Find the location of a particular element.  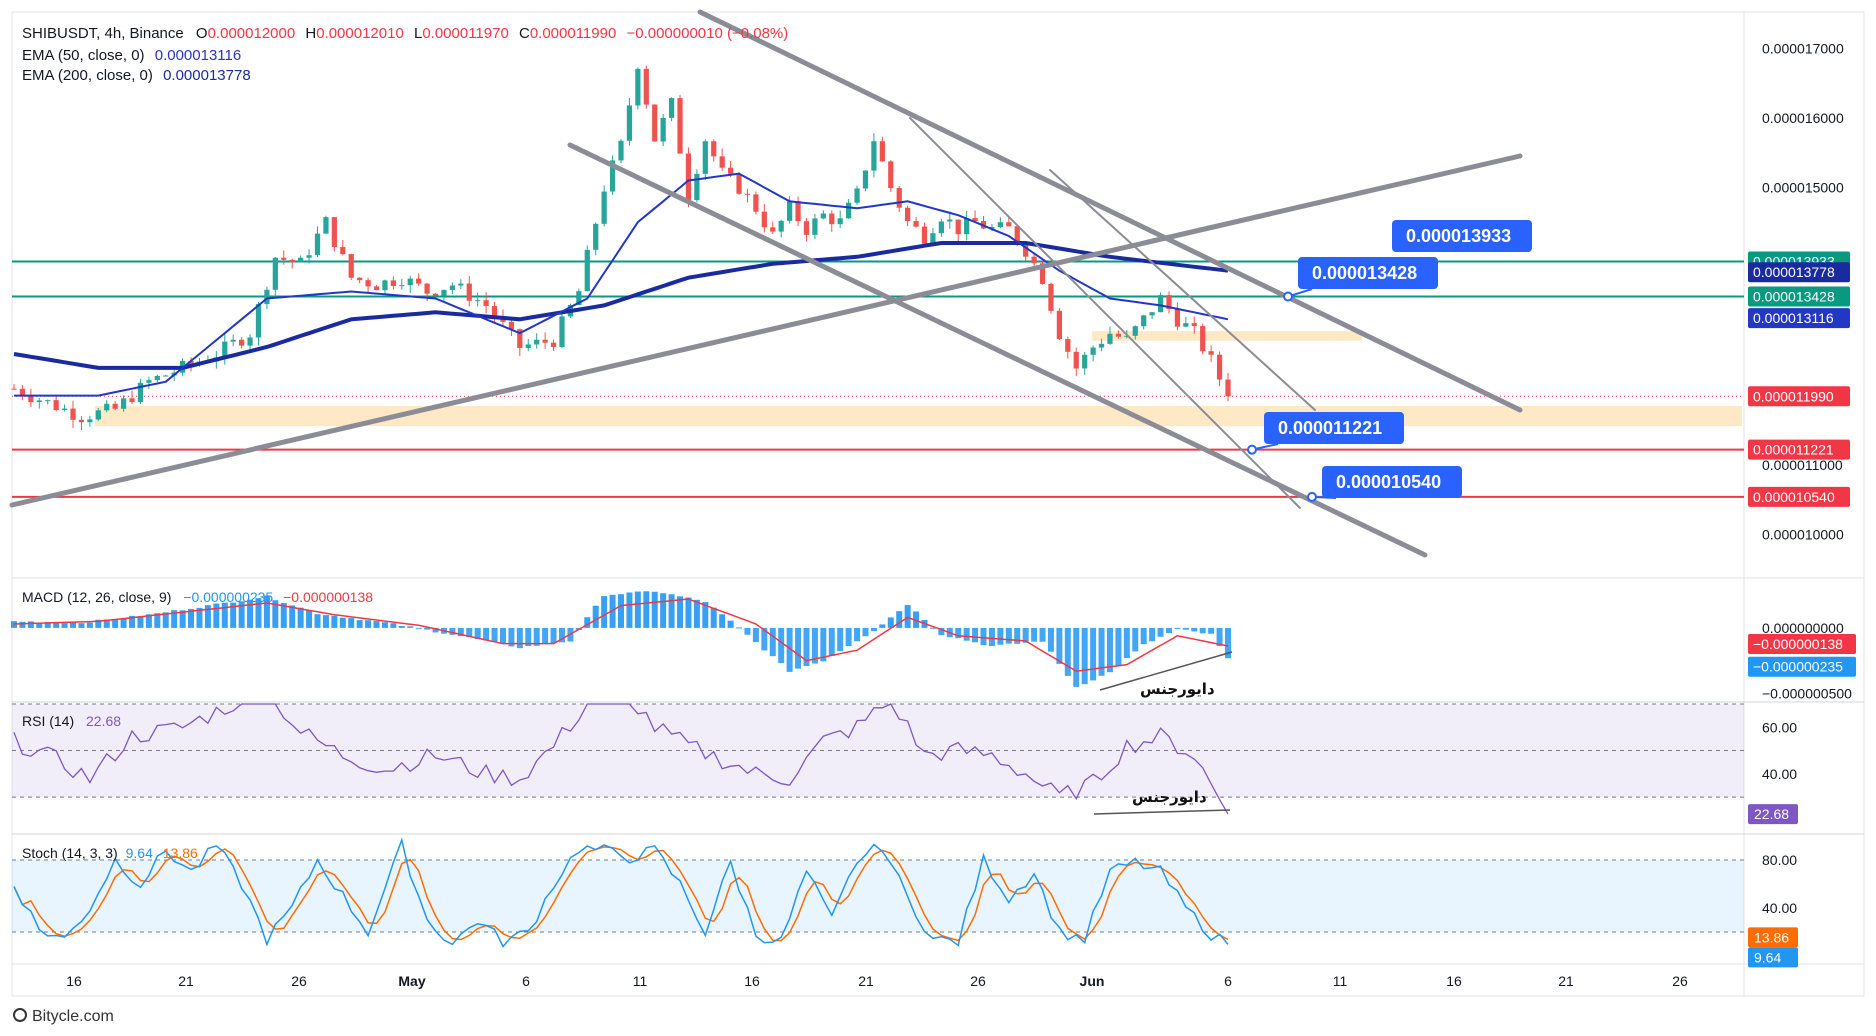

legend-ema200: EMA (200, close, 0) 0.000013778 is located at coordinates (136, 75).